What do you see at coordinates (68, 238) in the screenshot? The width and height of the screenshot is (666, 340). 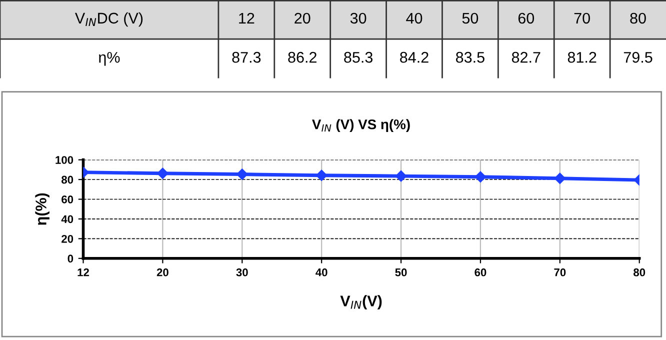 I see `y-tick-label: 20` at bounding box center [68, 238].